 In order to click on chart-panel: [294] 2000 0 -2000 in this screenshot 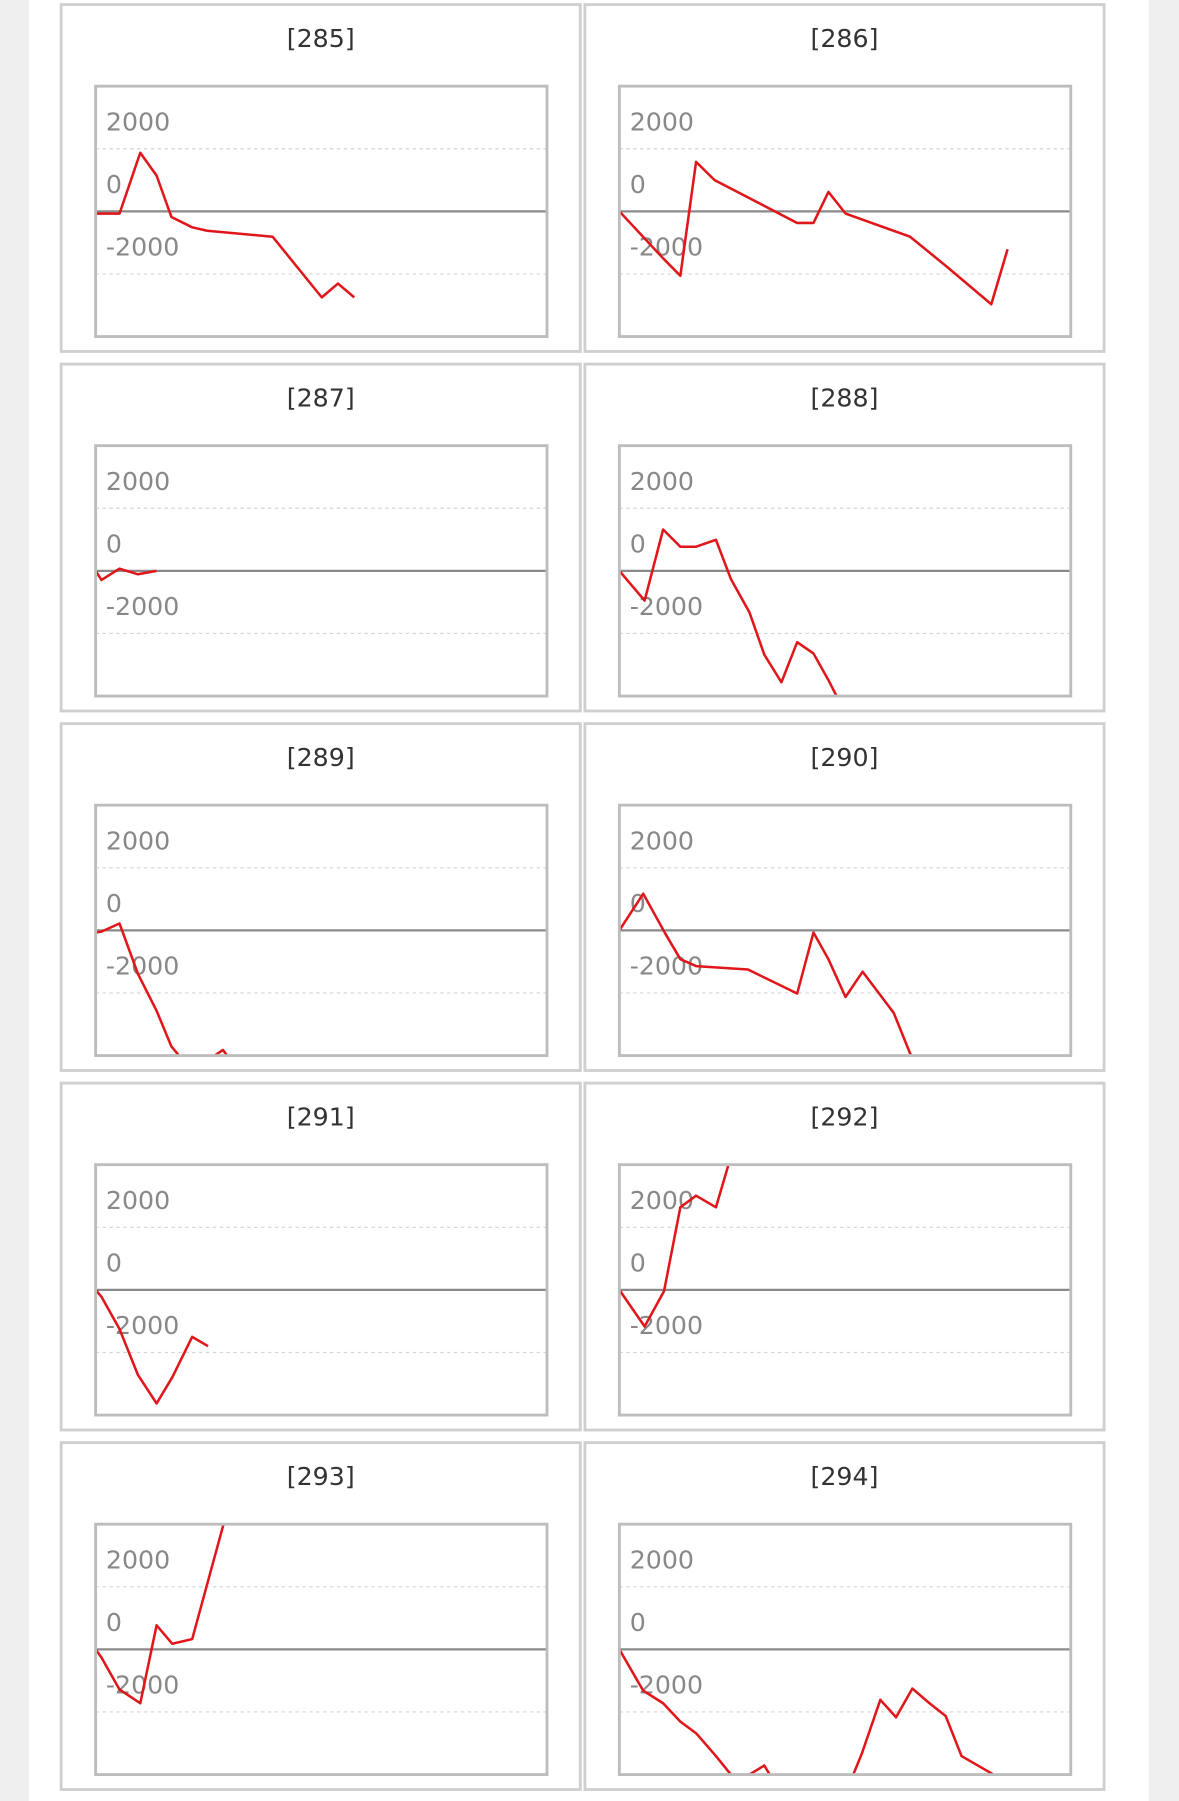, I will do `click(844, 1616)`.